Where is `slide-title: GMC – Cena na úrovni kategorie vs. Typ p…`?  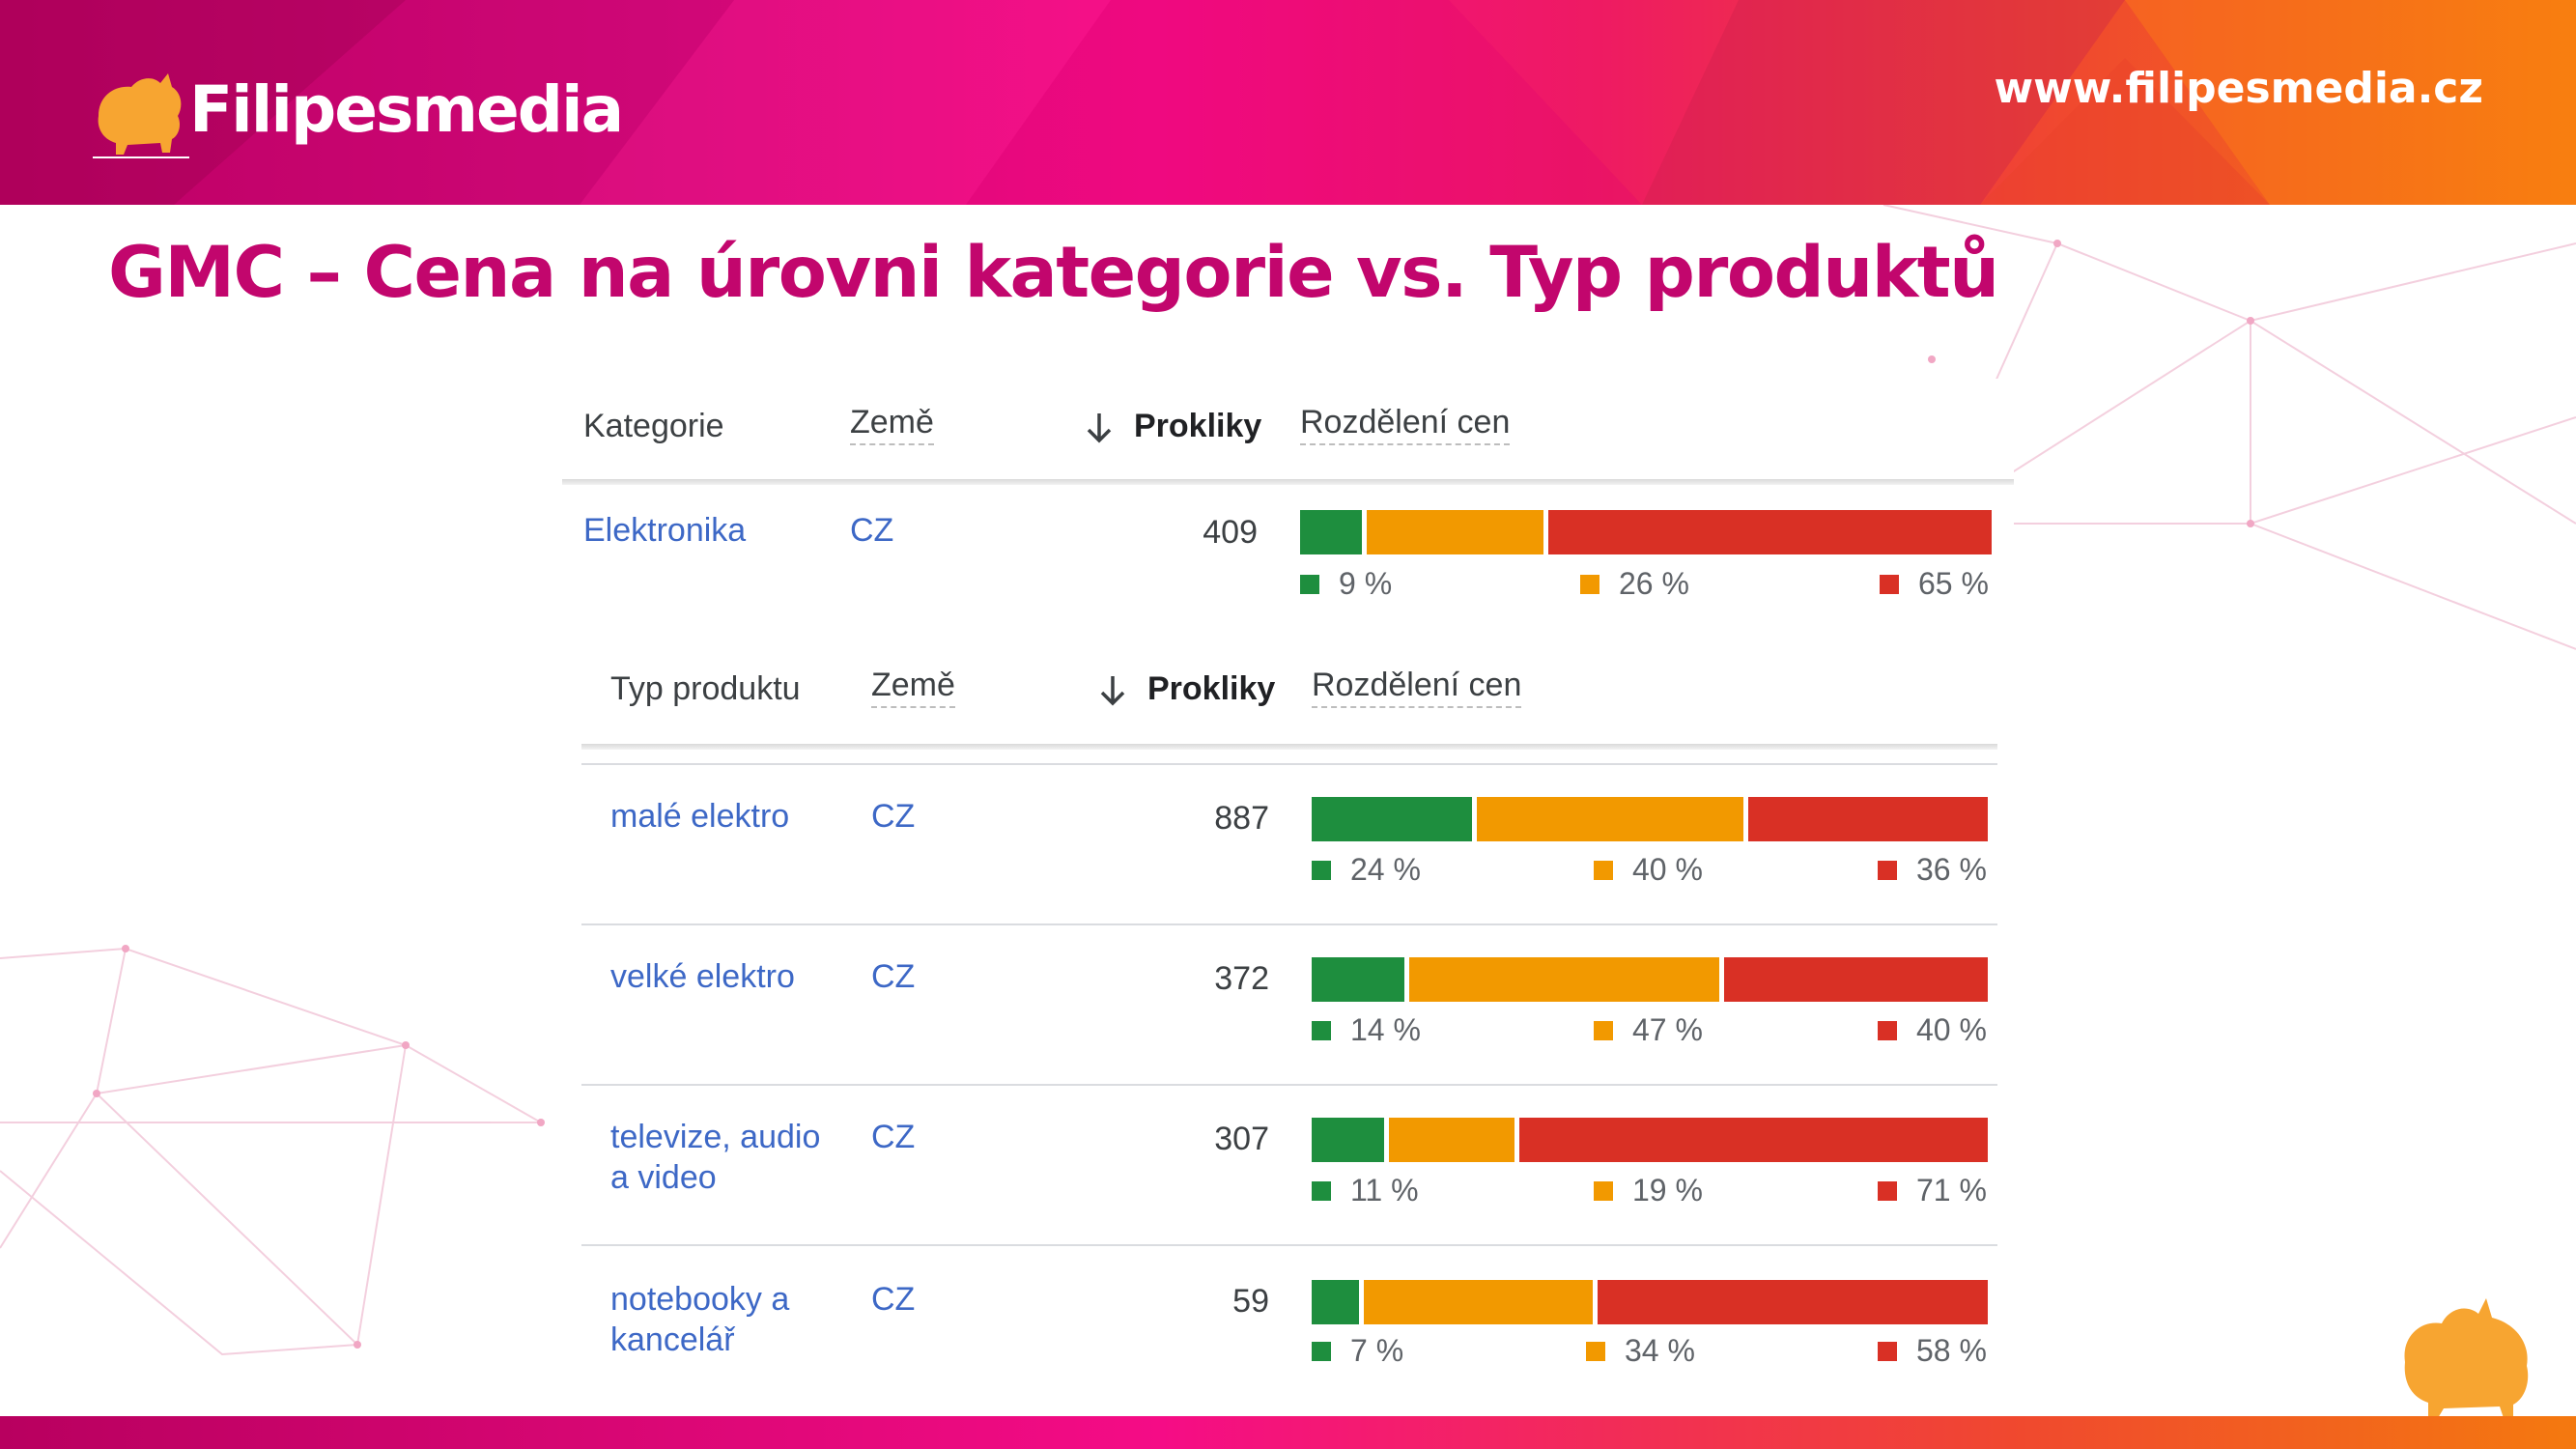 slide-title: GMC – Cena na úrovni kategorie vs. Typ p… is located at coordinates (1053, 273).